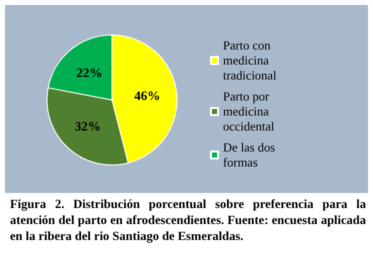 Image resolution: width=373 pixels, height=278 pixels. I want to click on legend-label: De las dos formas, so click(250, 155).